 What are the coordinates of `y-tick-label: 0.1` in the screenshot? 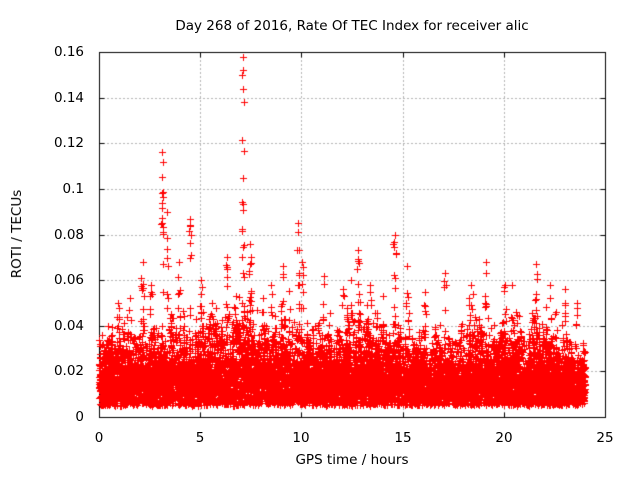 It's located at (73, 189).